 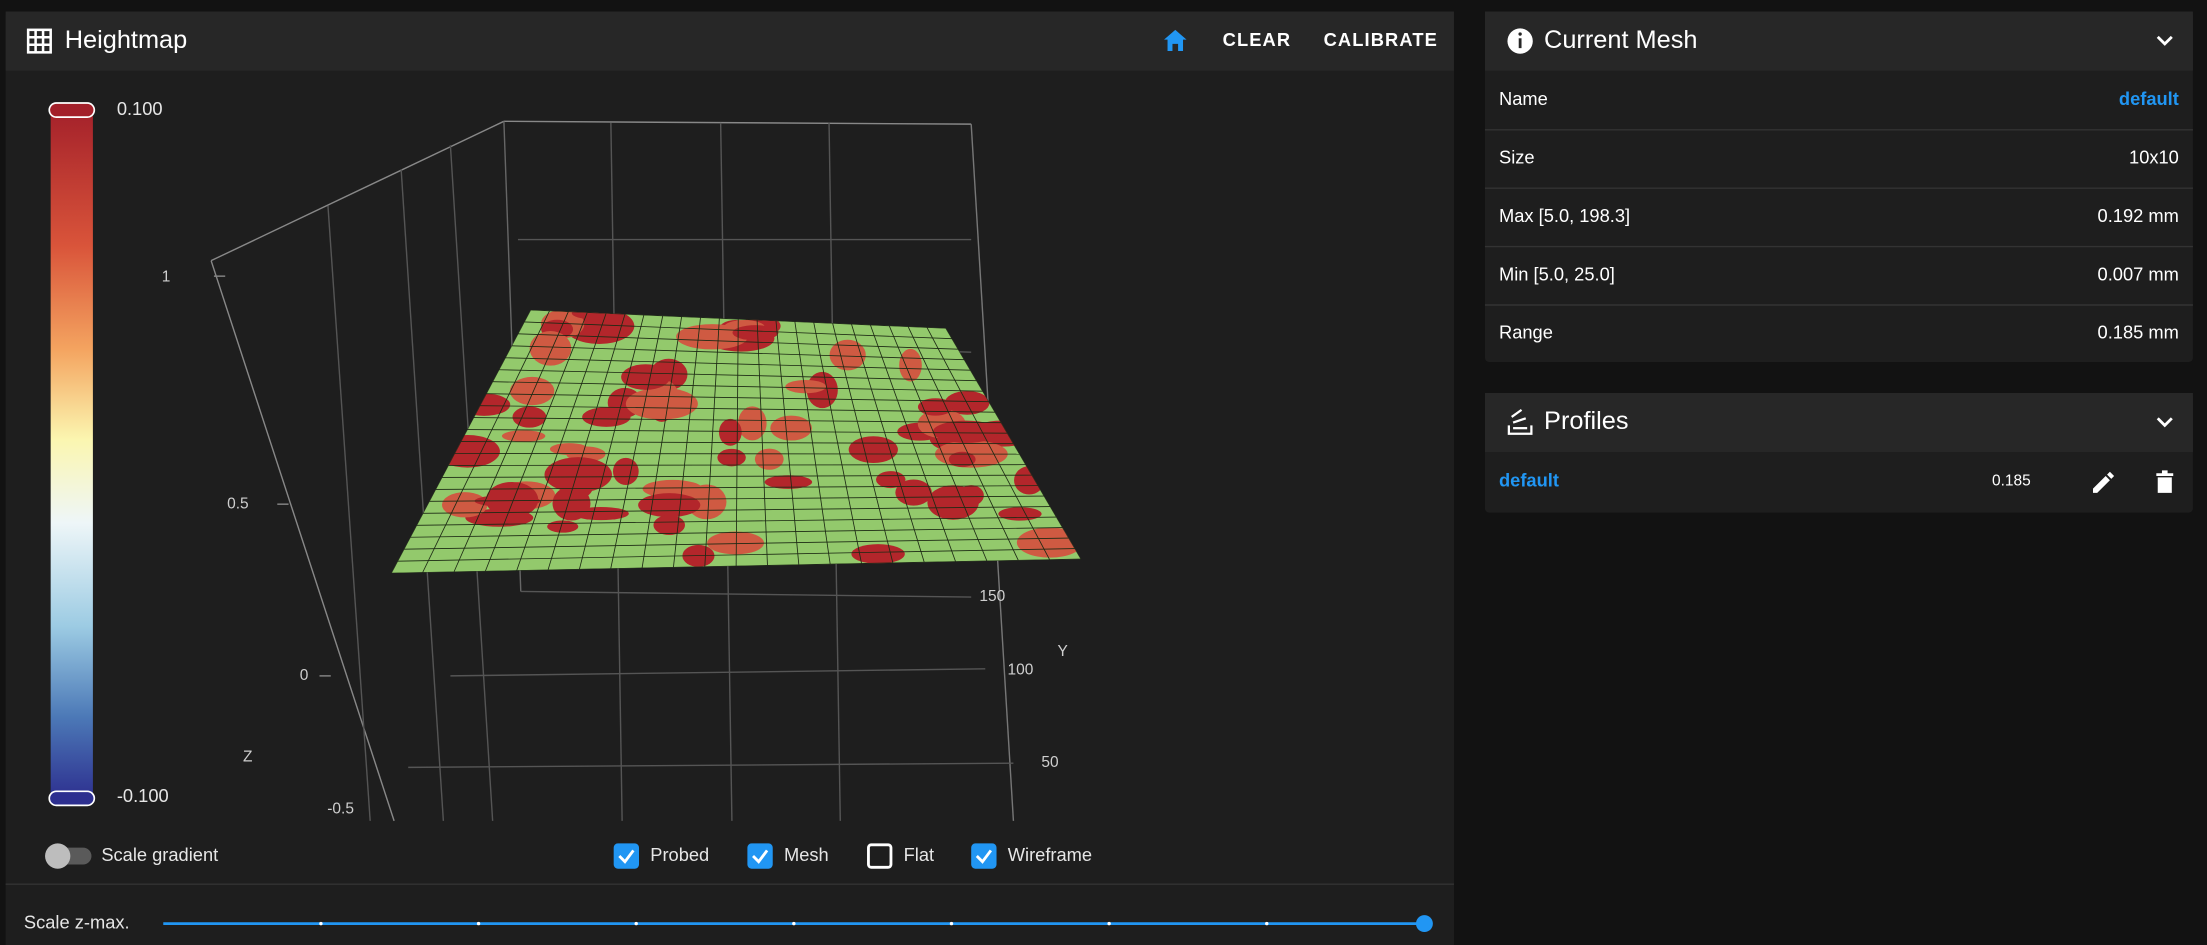 I want to click on row-value: 0.192 mm, so click(x=2138, y=215).